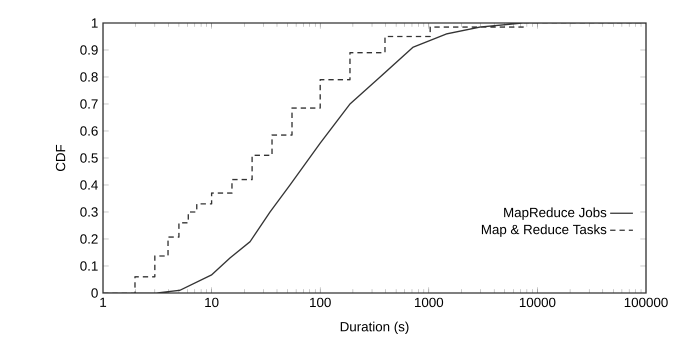 The height and width of the screenshot is (363, 684). Describe the element at coordinates (212, 303) in the screenshot. I see `x-tick-label: 10` at that location.